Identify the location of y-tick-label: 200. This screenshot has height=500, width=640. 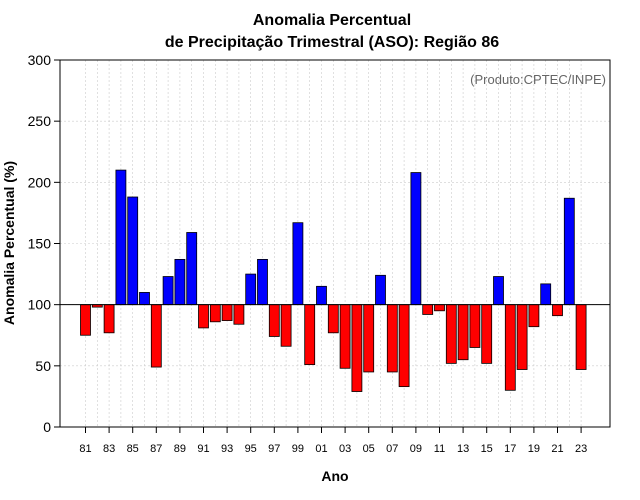
(40, 182).